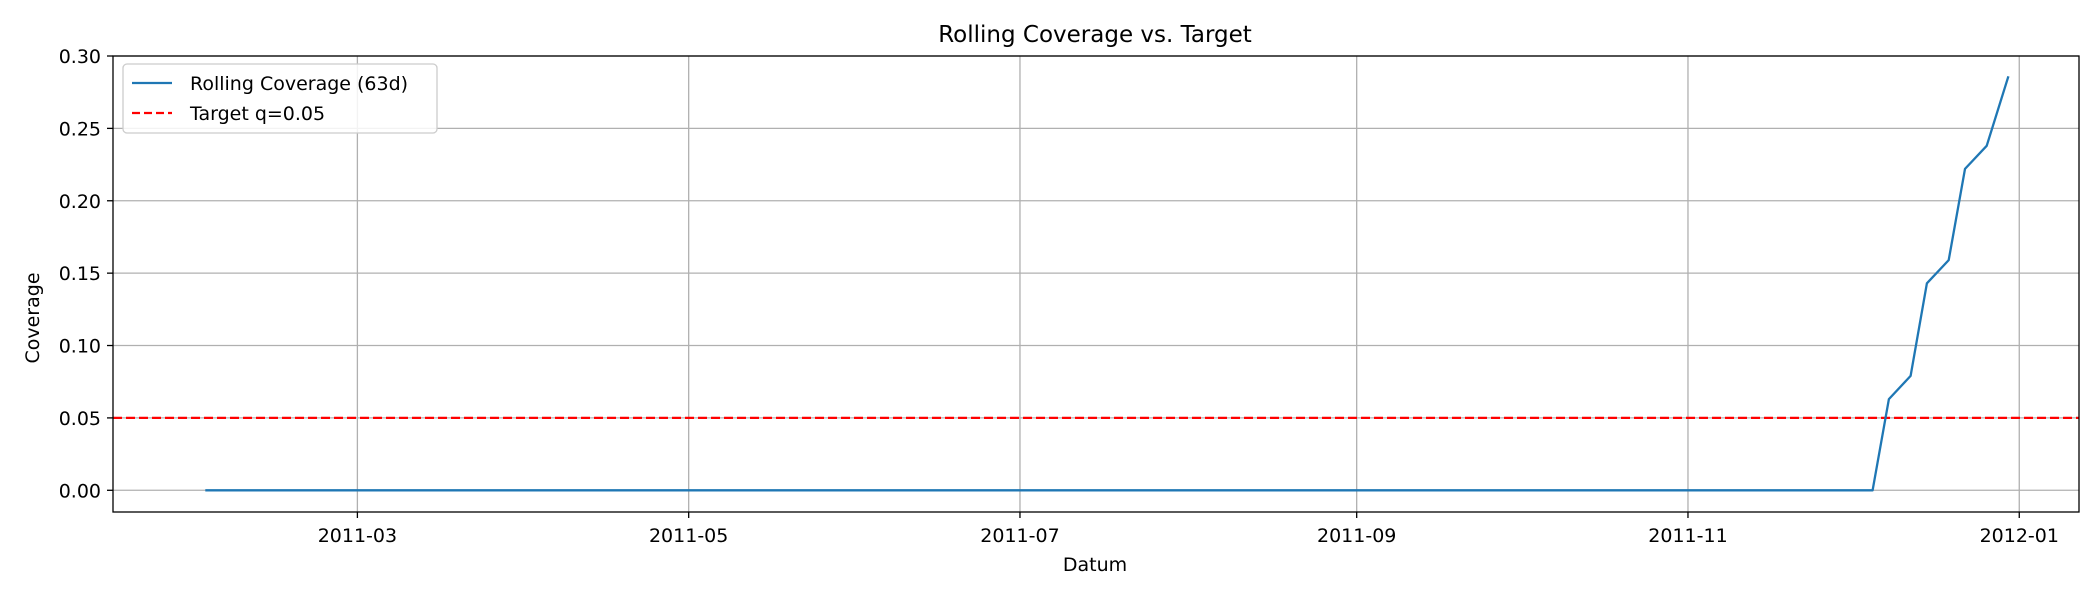 This screenshot has height=600, width=2100. Describe the element at coordinates (80, 491) in the screenshot. I see `y-tick-label: 0.00` at that location.